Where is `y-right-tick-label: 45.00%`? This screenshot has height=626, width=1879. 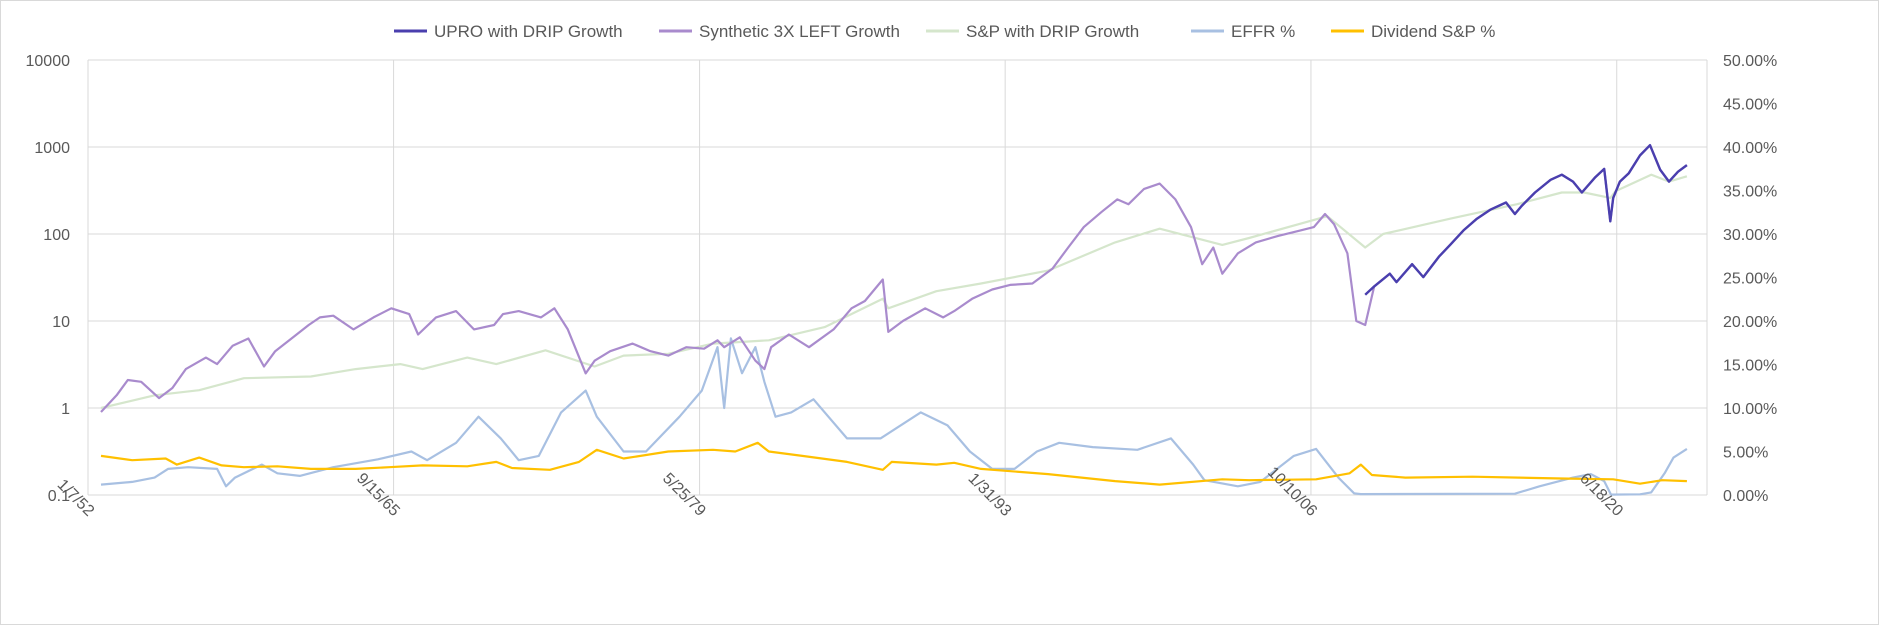 y-right-tick-label: 45.00% is located at coordinates (1750, 105).